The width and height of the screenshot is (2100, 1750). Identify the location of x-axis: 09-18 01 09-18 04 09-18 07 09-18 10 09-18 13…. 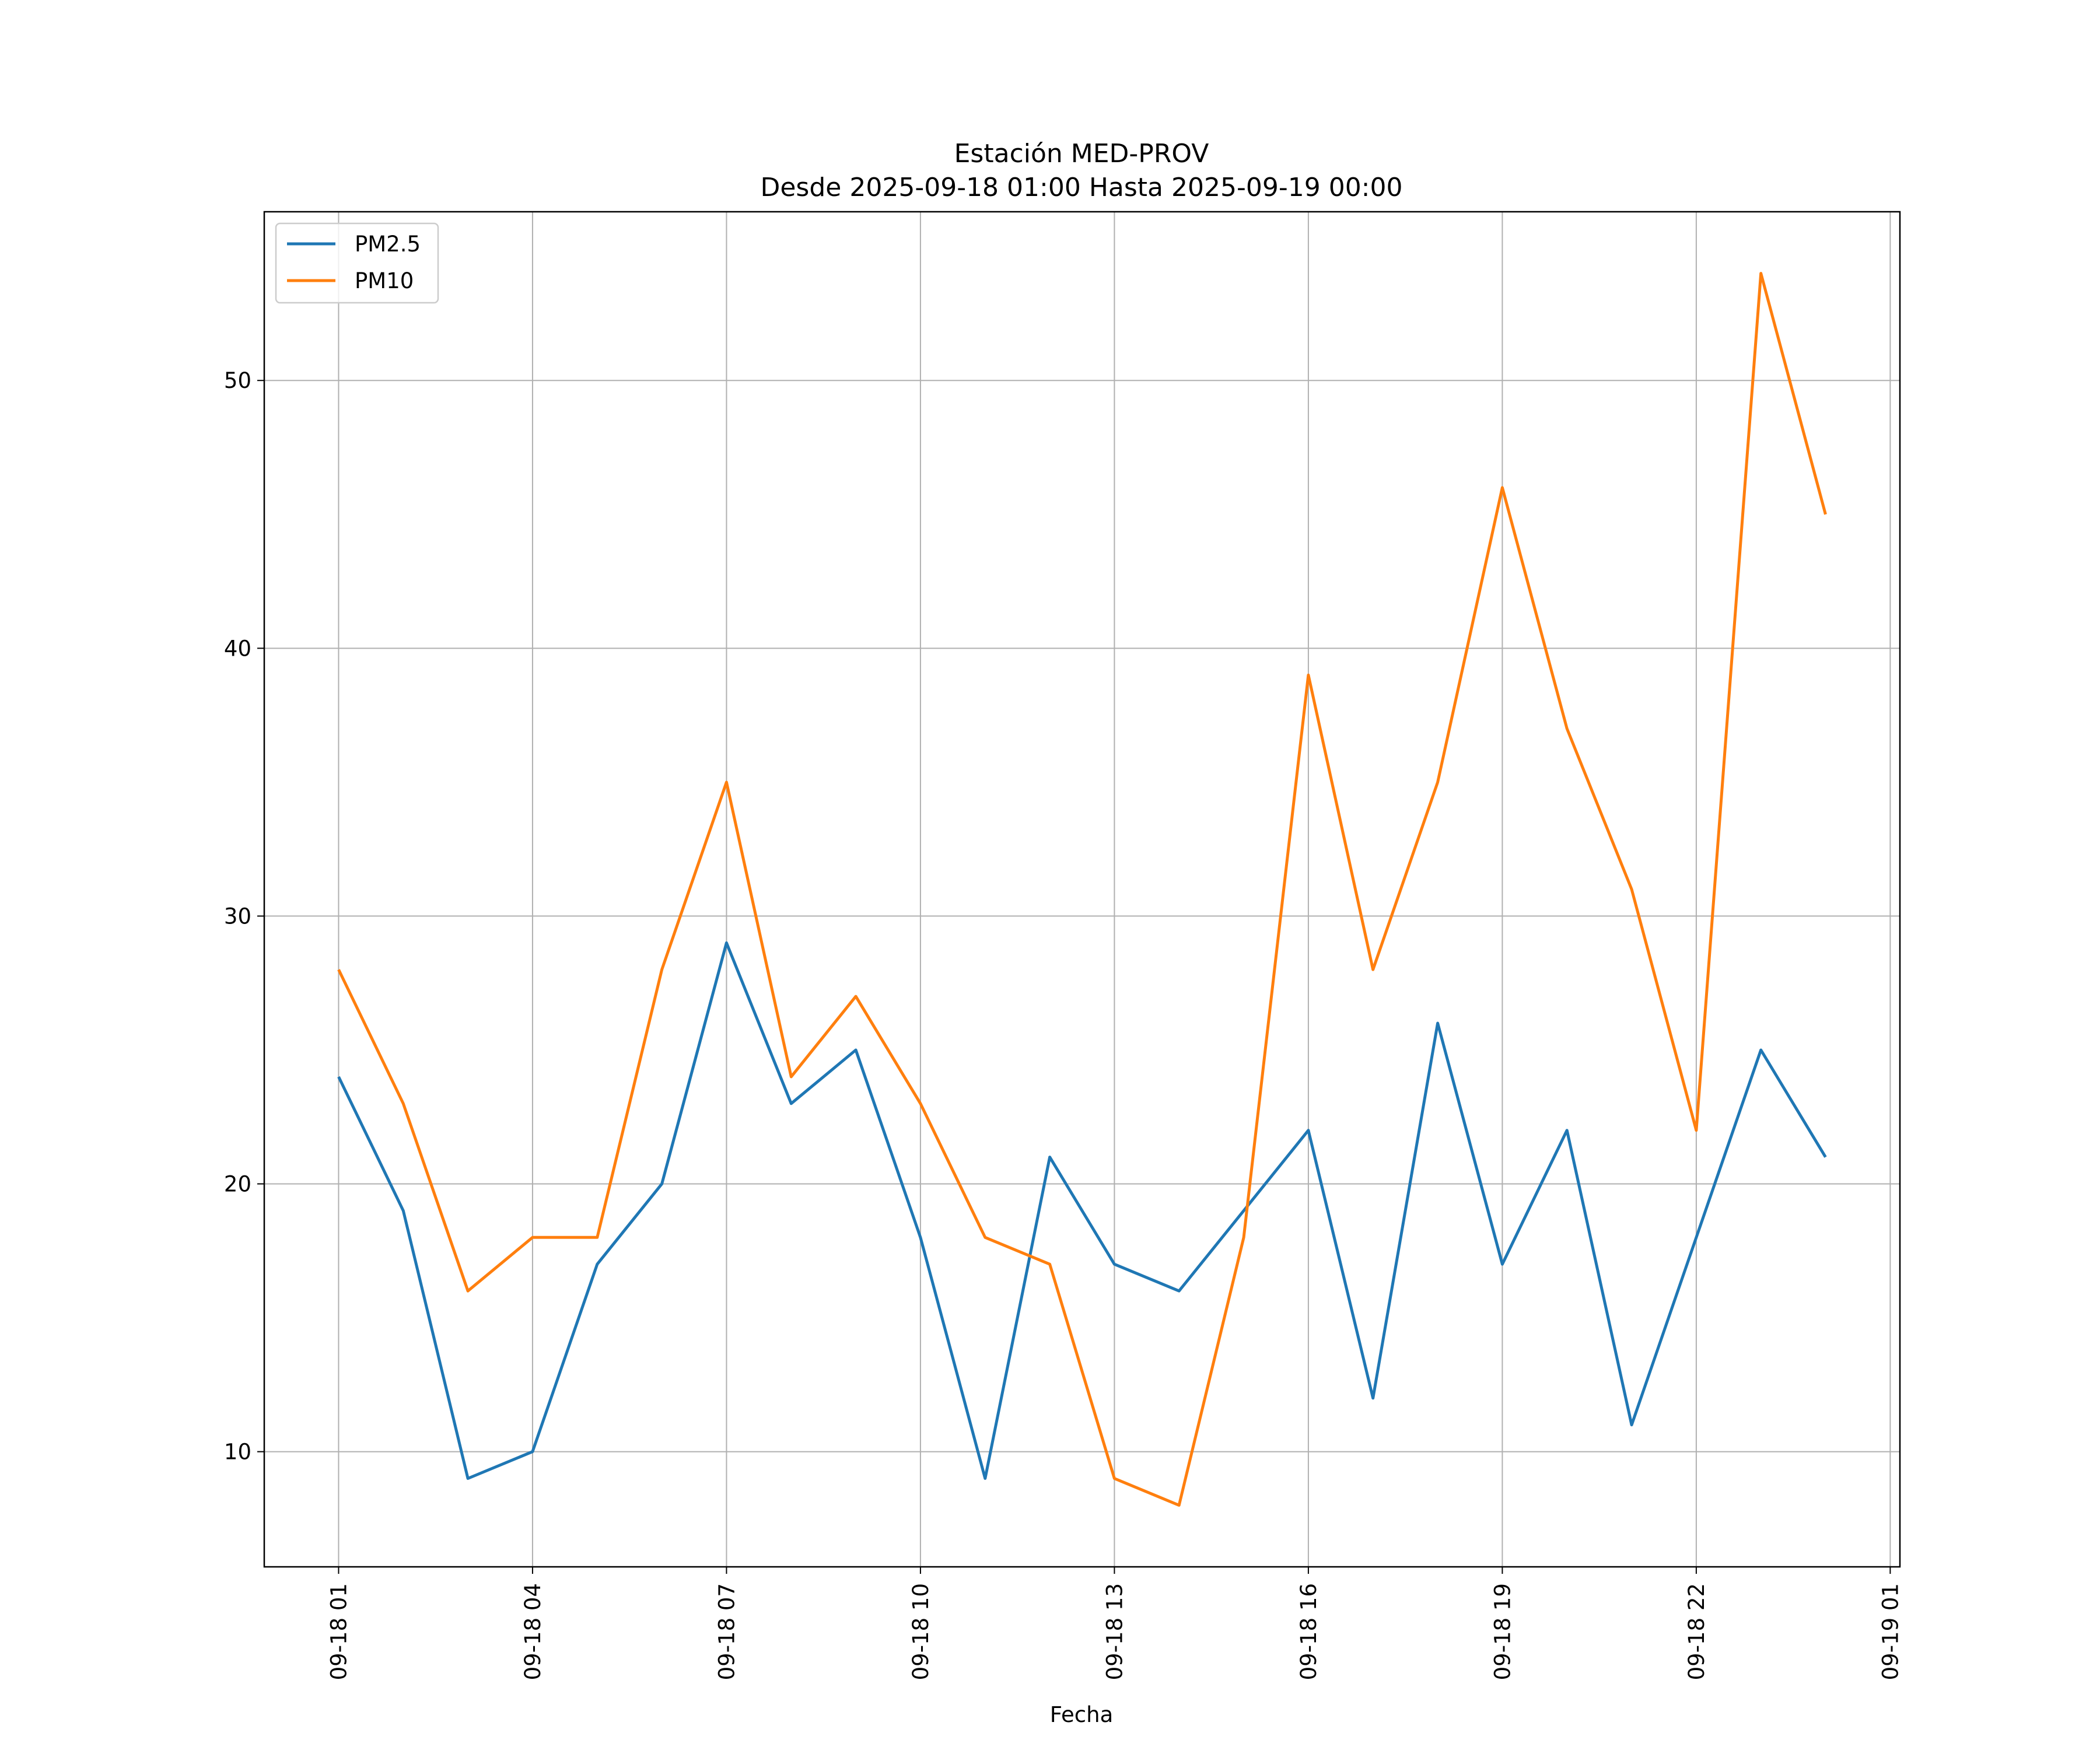
(1114, 1623).